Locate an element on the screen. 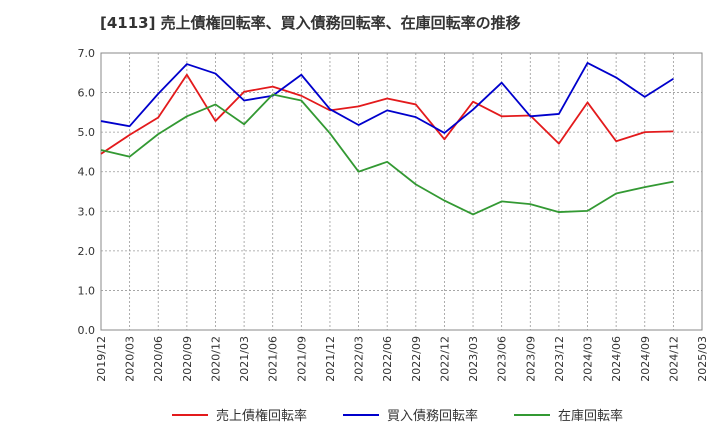  x-tick-label: 2022/09 is located at coordinates (416, 359).